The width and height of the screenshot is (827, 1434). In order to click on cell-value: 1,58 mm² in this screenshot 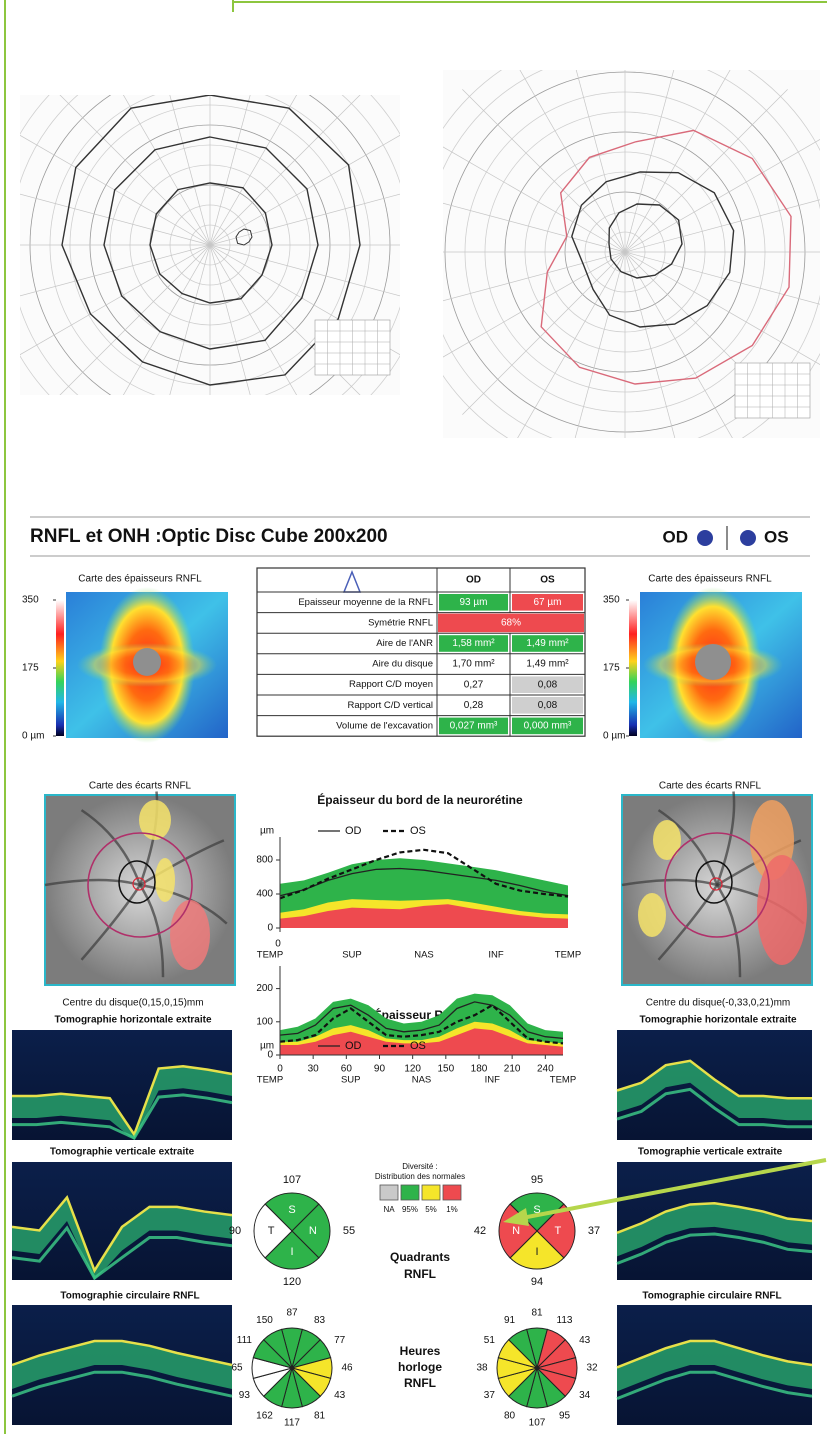, I will do `click(473, 643)`.